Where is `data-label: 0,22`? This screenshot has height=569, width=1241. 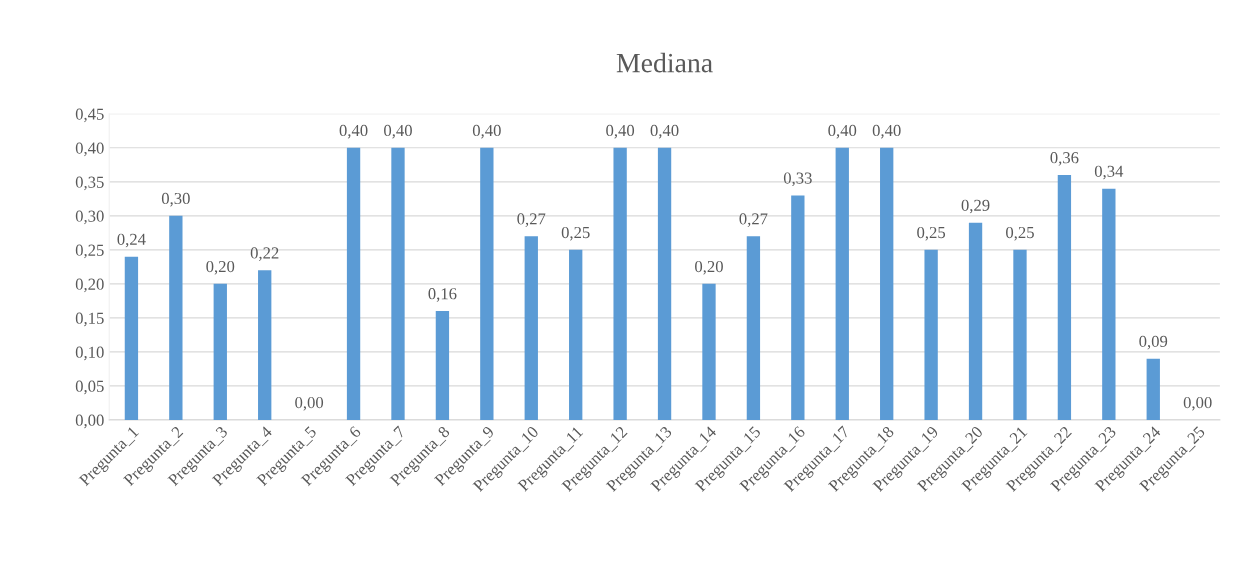
data-label: 0,22 is located at coordinates (264, 254).